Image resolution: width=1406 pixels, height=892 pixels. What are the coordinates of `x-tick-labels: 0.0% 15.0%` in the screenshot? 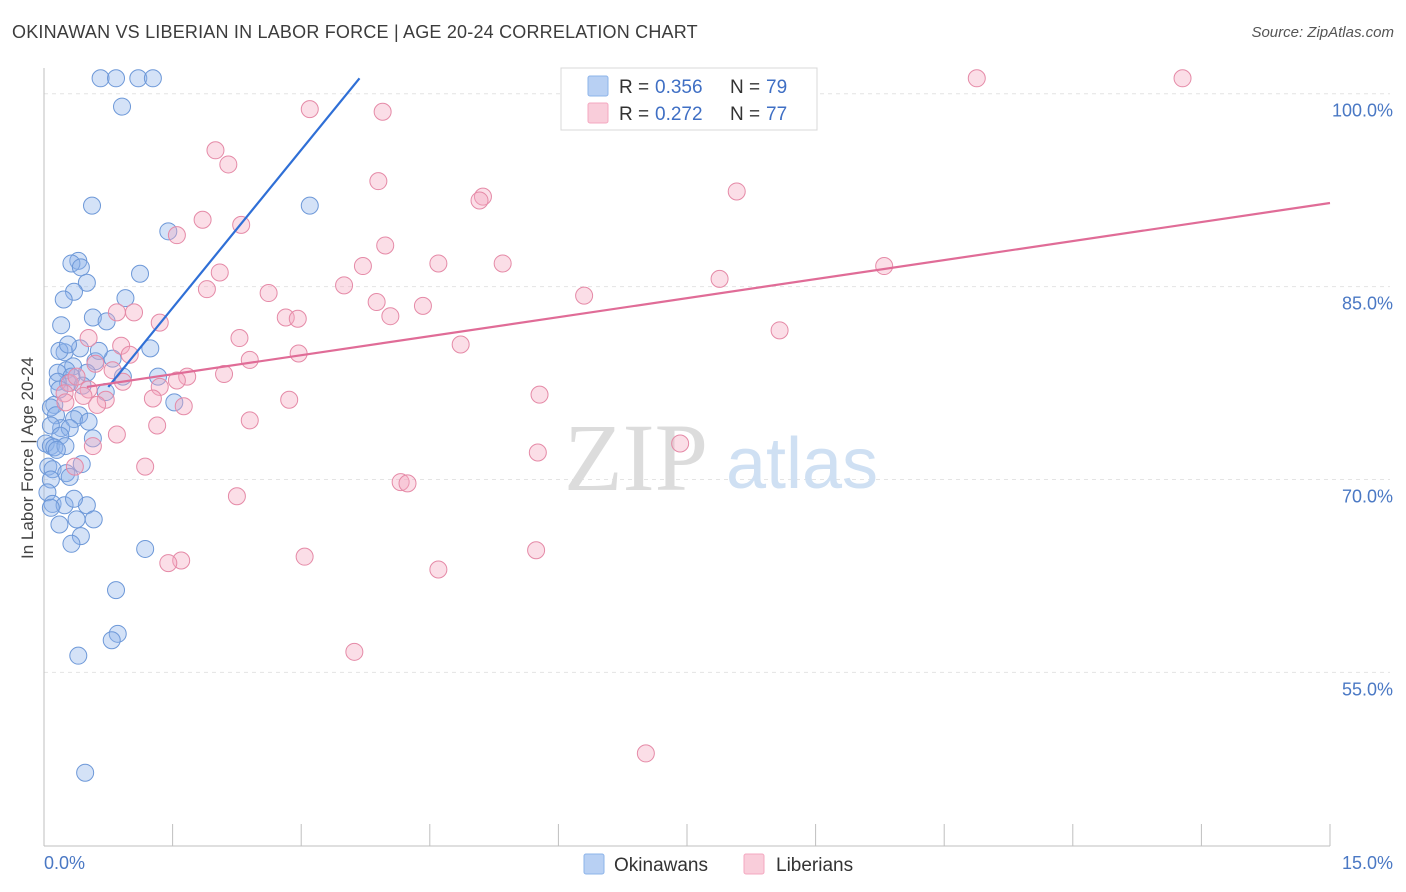 It's located at (718, 863).